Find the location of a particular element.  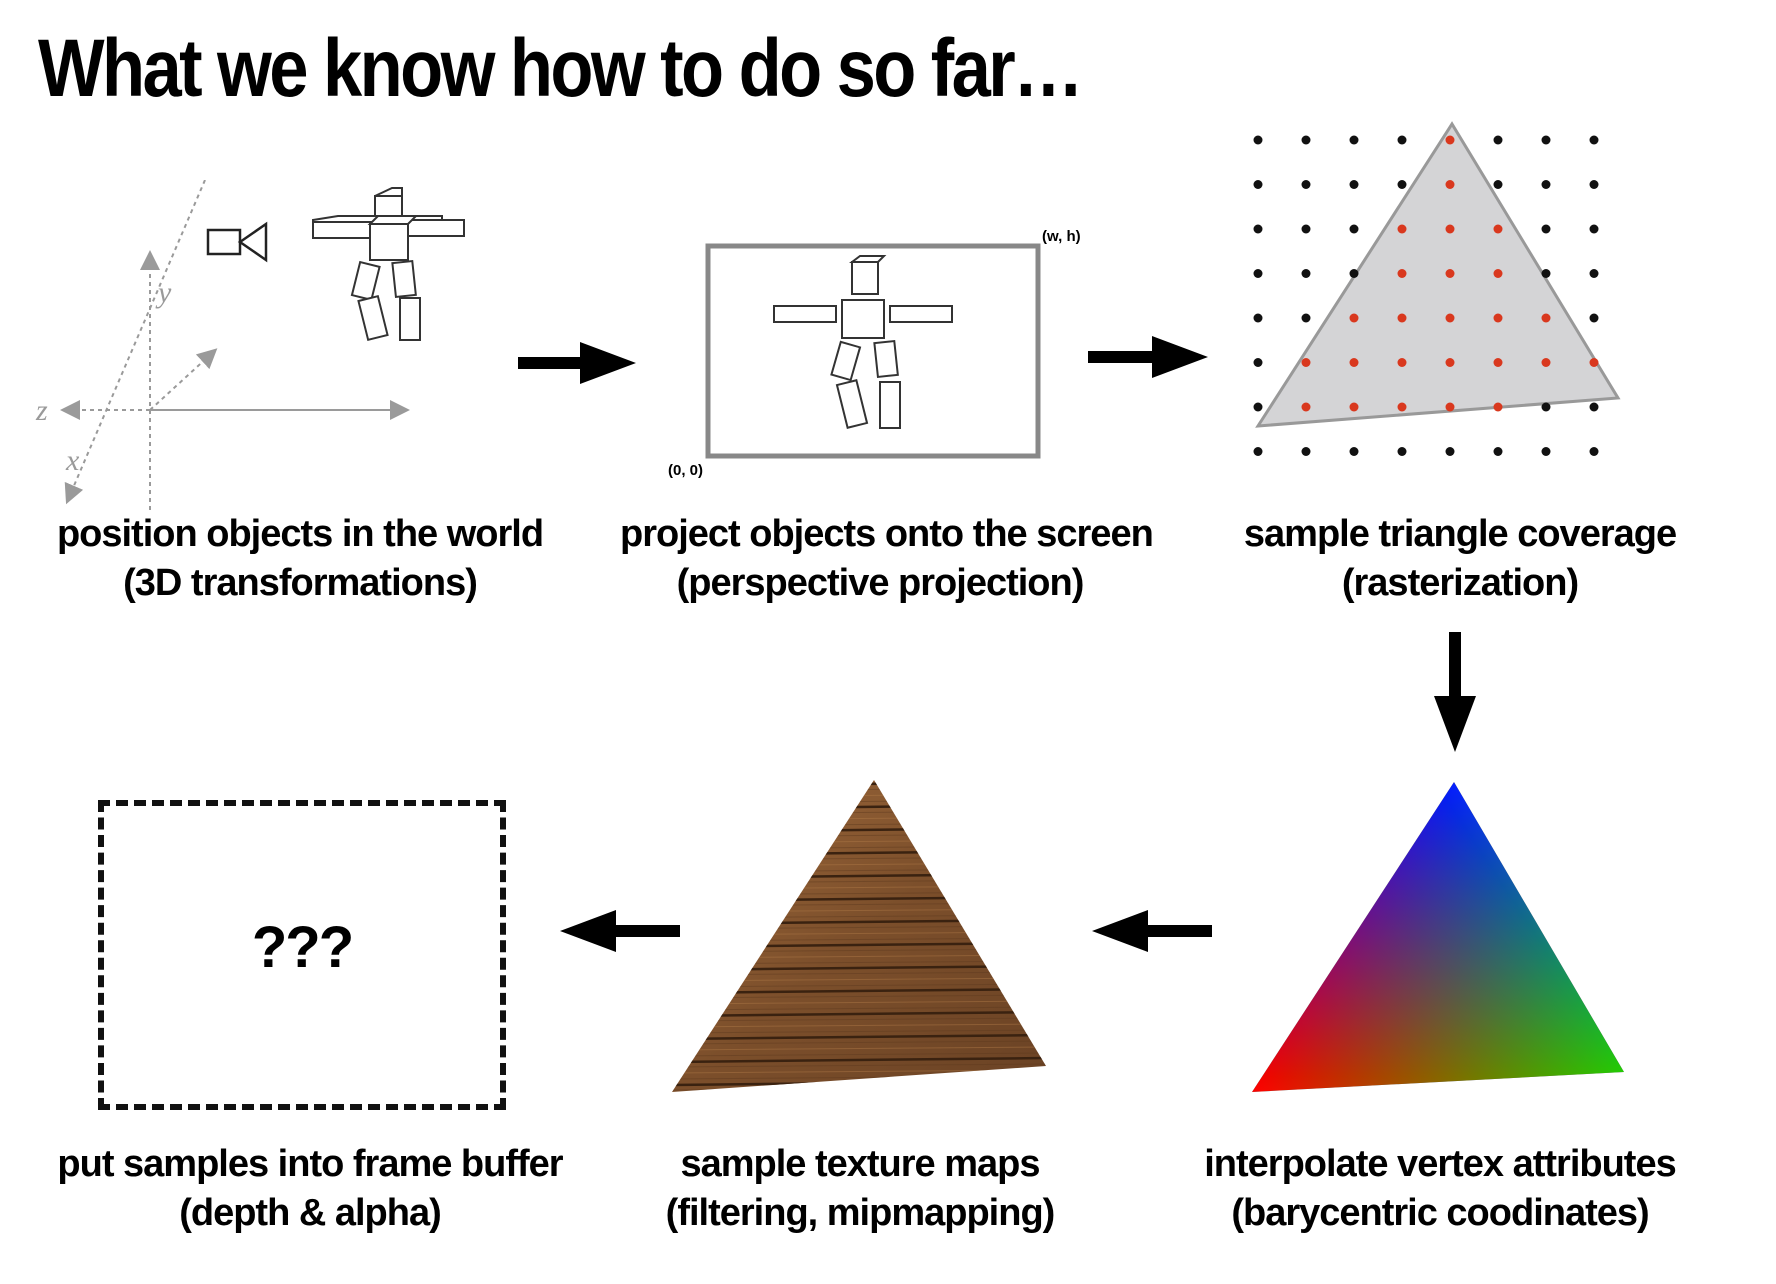

x-axis is located at coordinates (135, 342).